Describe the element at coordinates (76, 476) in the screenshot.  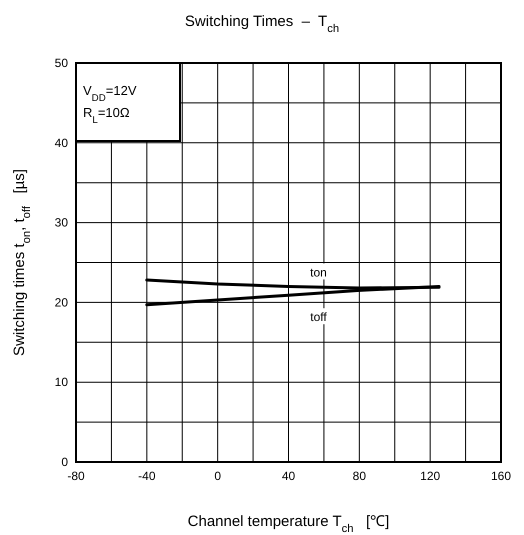
I see `x-tick-label: -80` at that location.